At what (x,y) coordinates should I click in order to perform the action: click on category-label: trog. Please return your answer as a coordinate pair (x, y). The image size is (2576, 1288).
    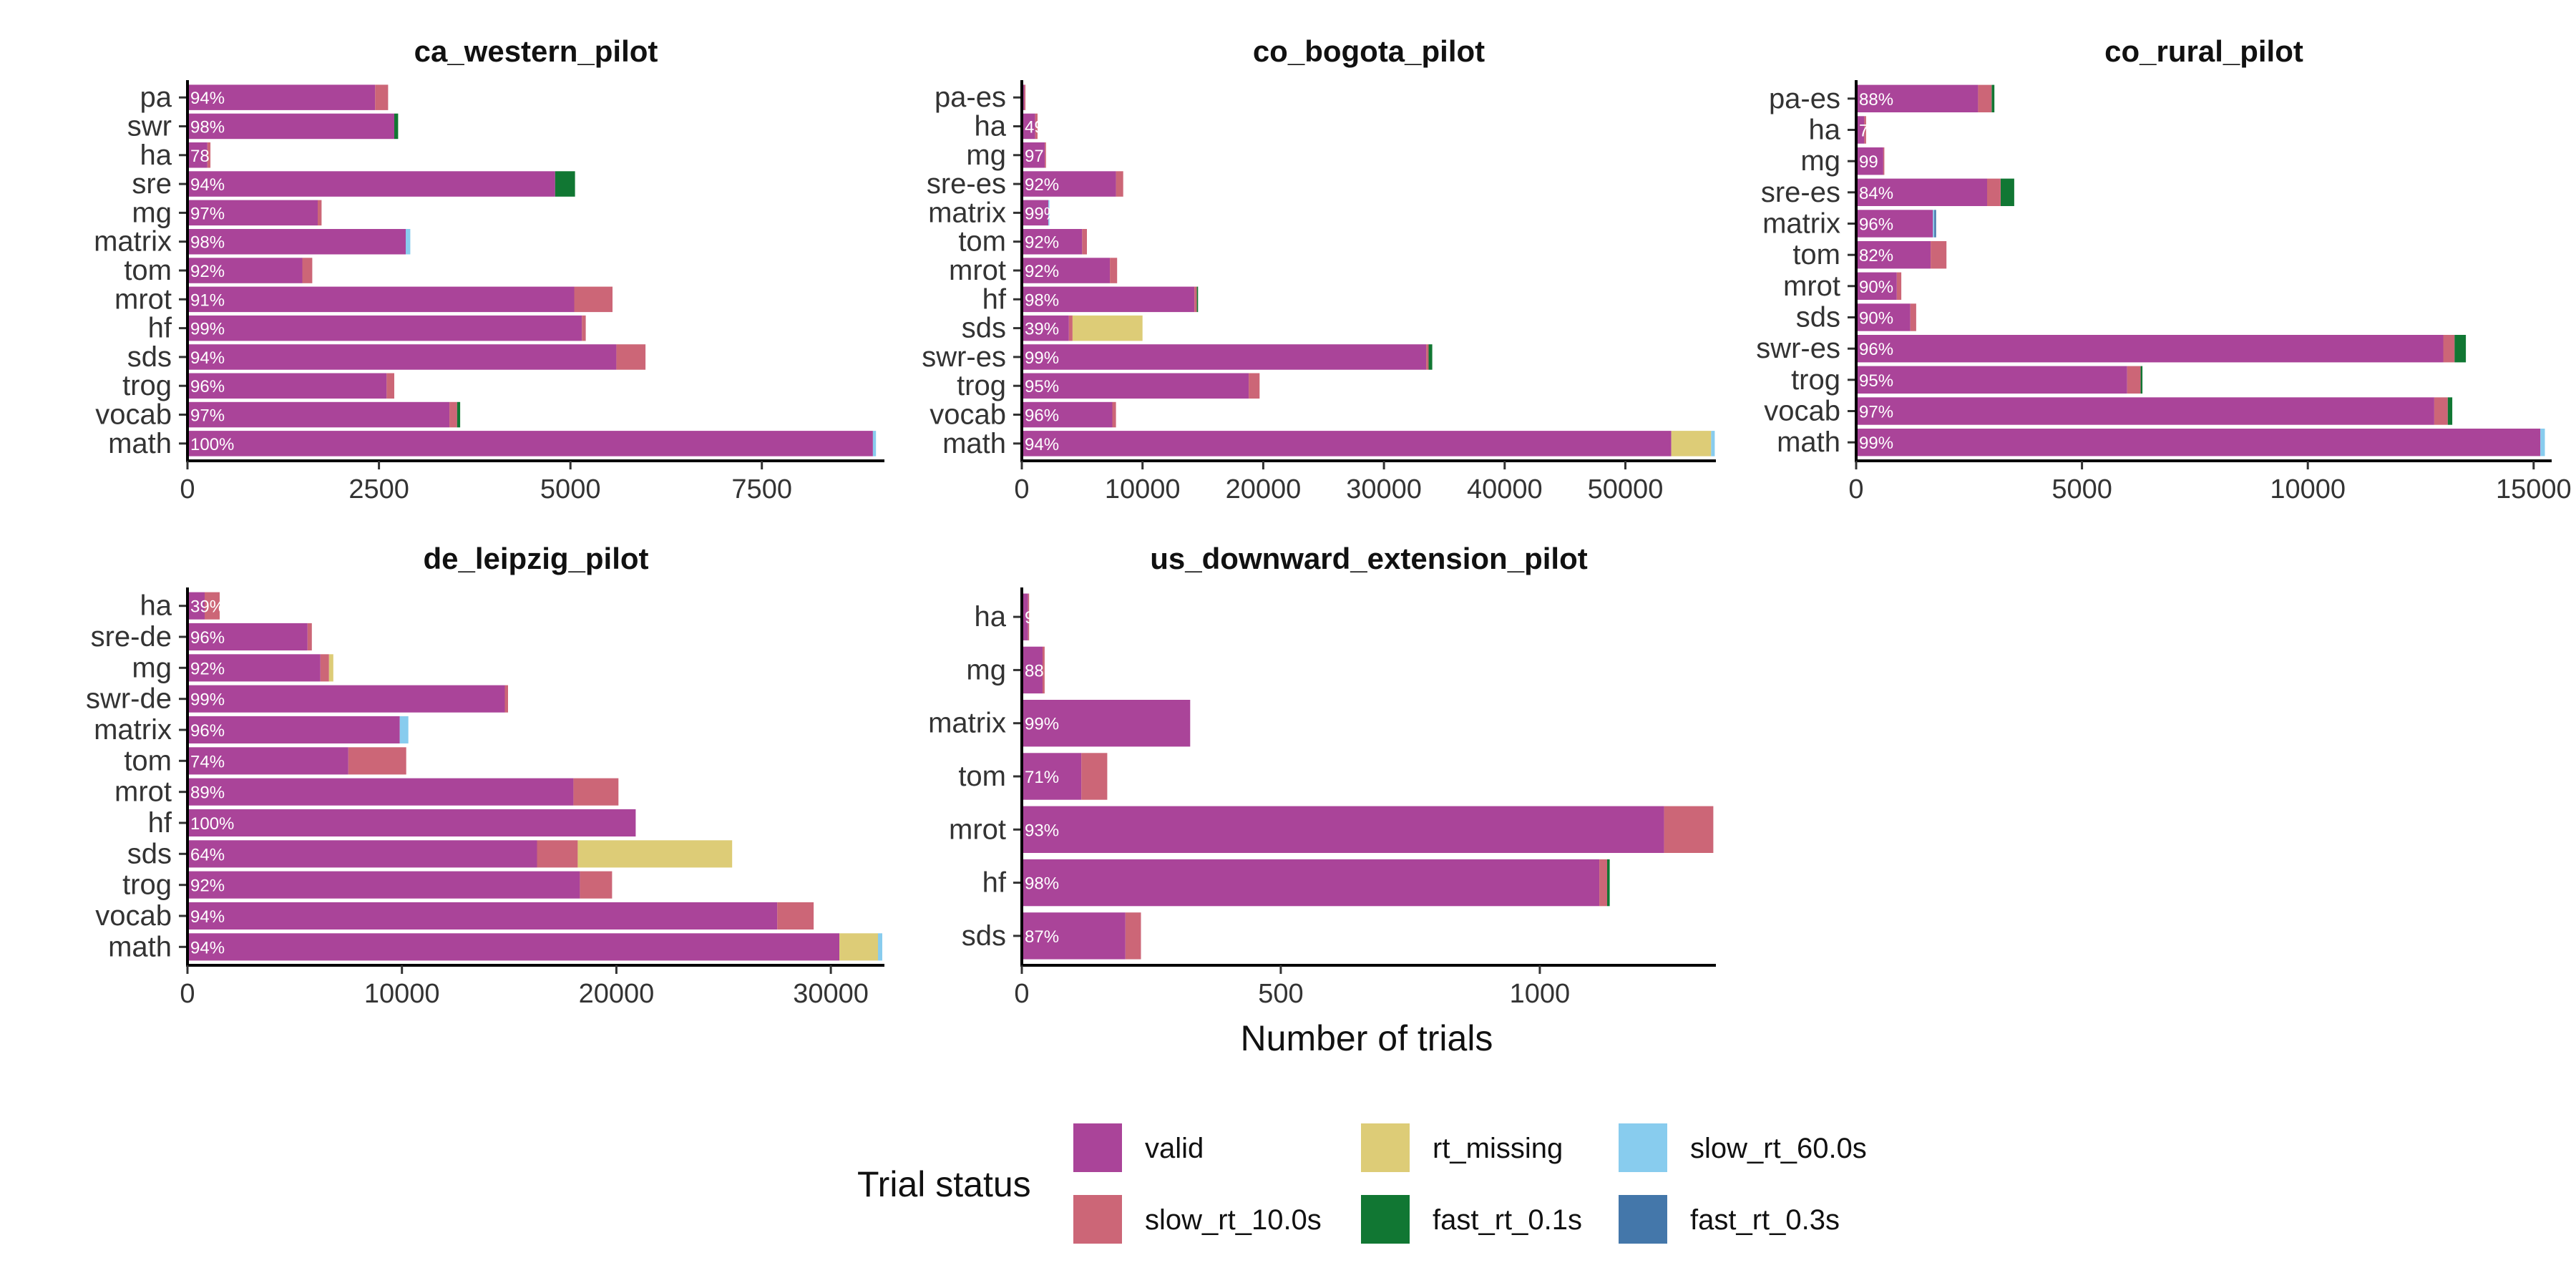
    Looking at the image, I should click on (147, 885).